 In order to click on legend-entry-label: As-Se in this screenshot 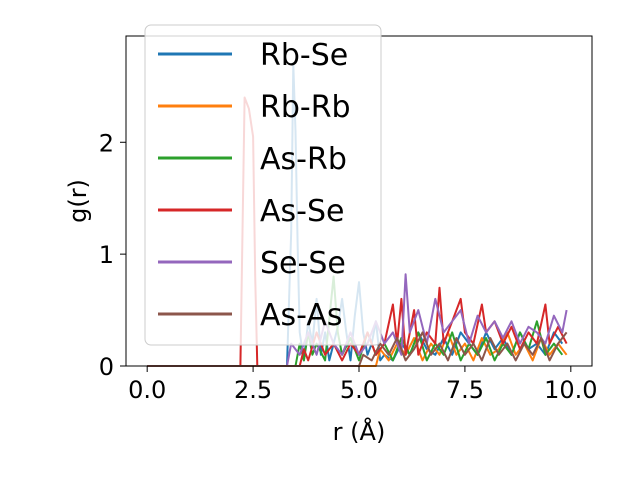, I will do `click(302, 211)`.